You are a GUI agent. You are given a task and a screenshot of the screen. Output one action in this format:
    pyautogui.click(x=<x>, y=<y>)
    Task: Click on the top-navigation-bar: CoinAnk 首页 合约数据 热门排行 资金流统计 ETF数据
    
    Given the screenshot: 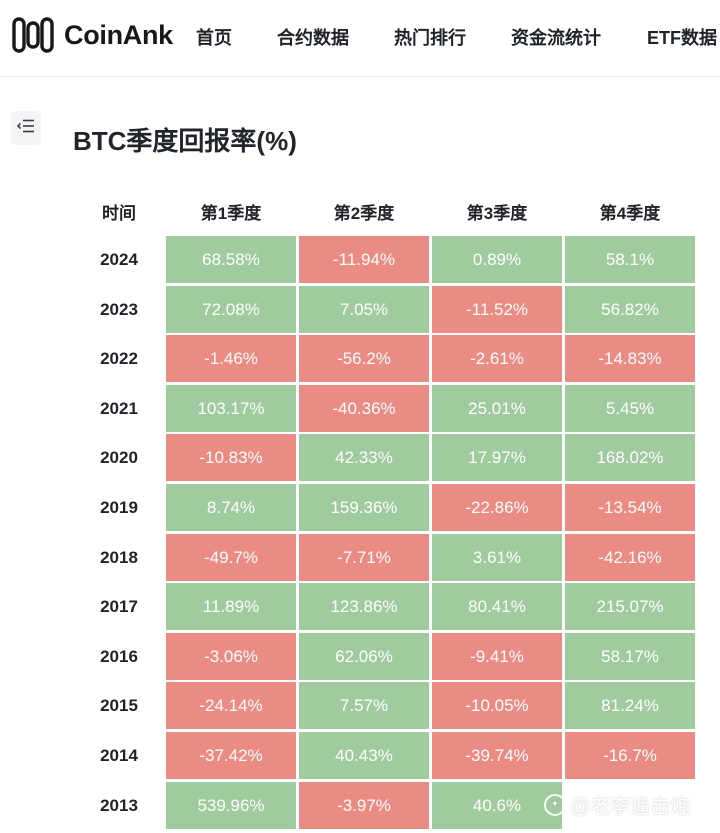 What is the action you would take?
    pyautogui.click(x=360, y=38)
    